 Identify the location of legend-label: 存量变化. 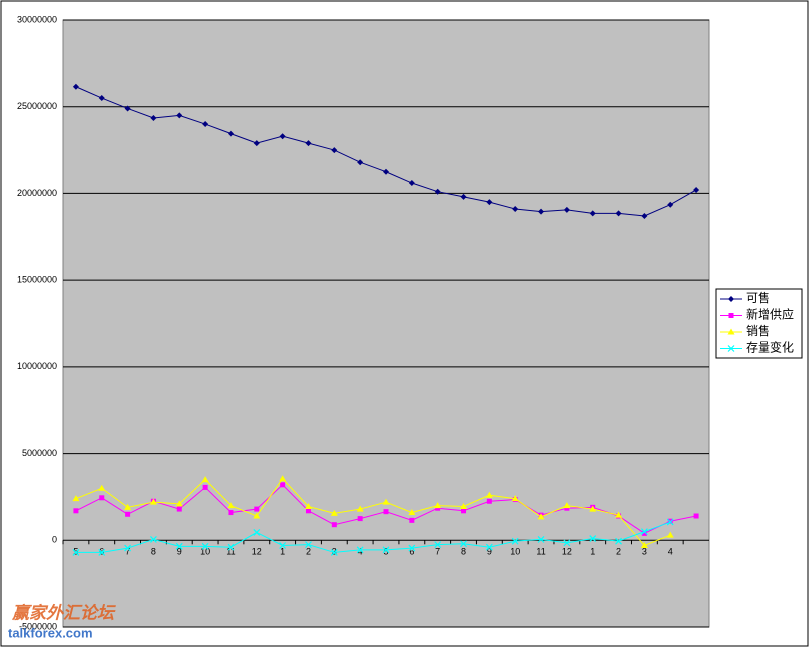
(770, 347).